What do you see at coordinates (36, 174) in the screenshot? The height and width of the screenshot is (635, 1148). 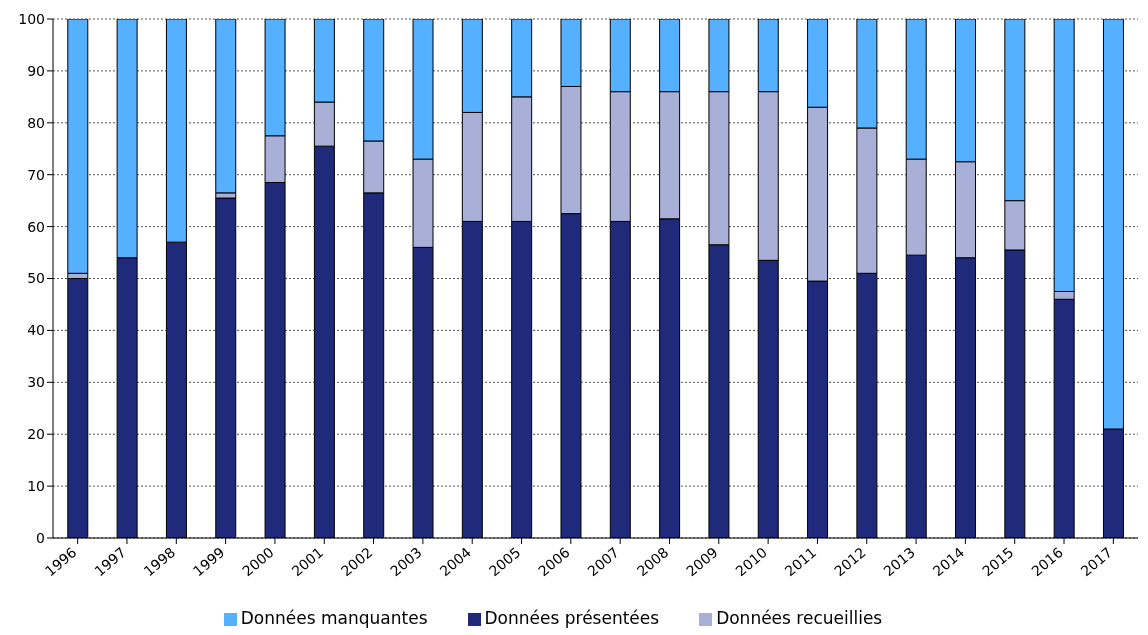 I see `y-tick-label: 70` at bounding box center [36, 174].